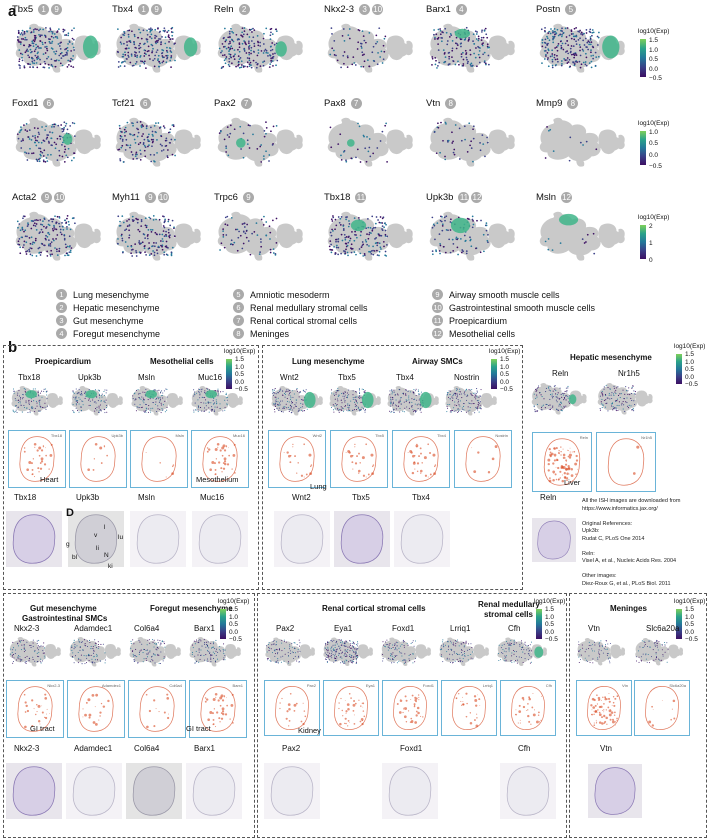 Image resolution: width=708 pixels, height=838 pixels. Describe the element at coordinates (477, 197) in the screenshot. I see `cluster-badge: 12` at that location.